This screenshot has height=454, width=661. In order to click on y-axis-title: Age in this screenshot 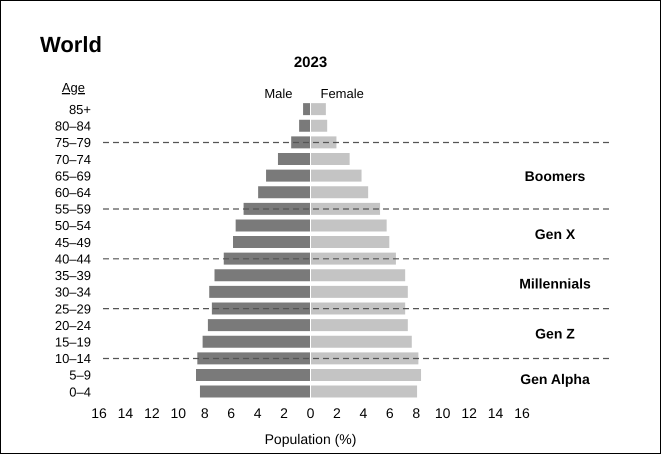, I will do `click(73, 87)`.